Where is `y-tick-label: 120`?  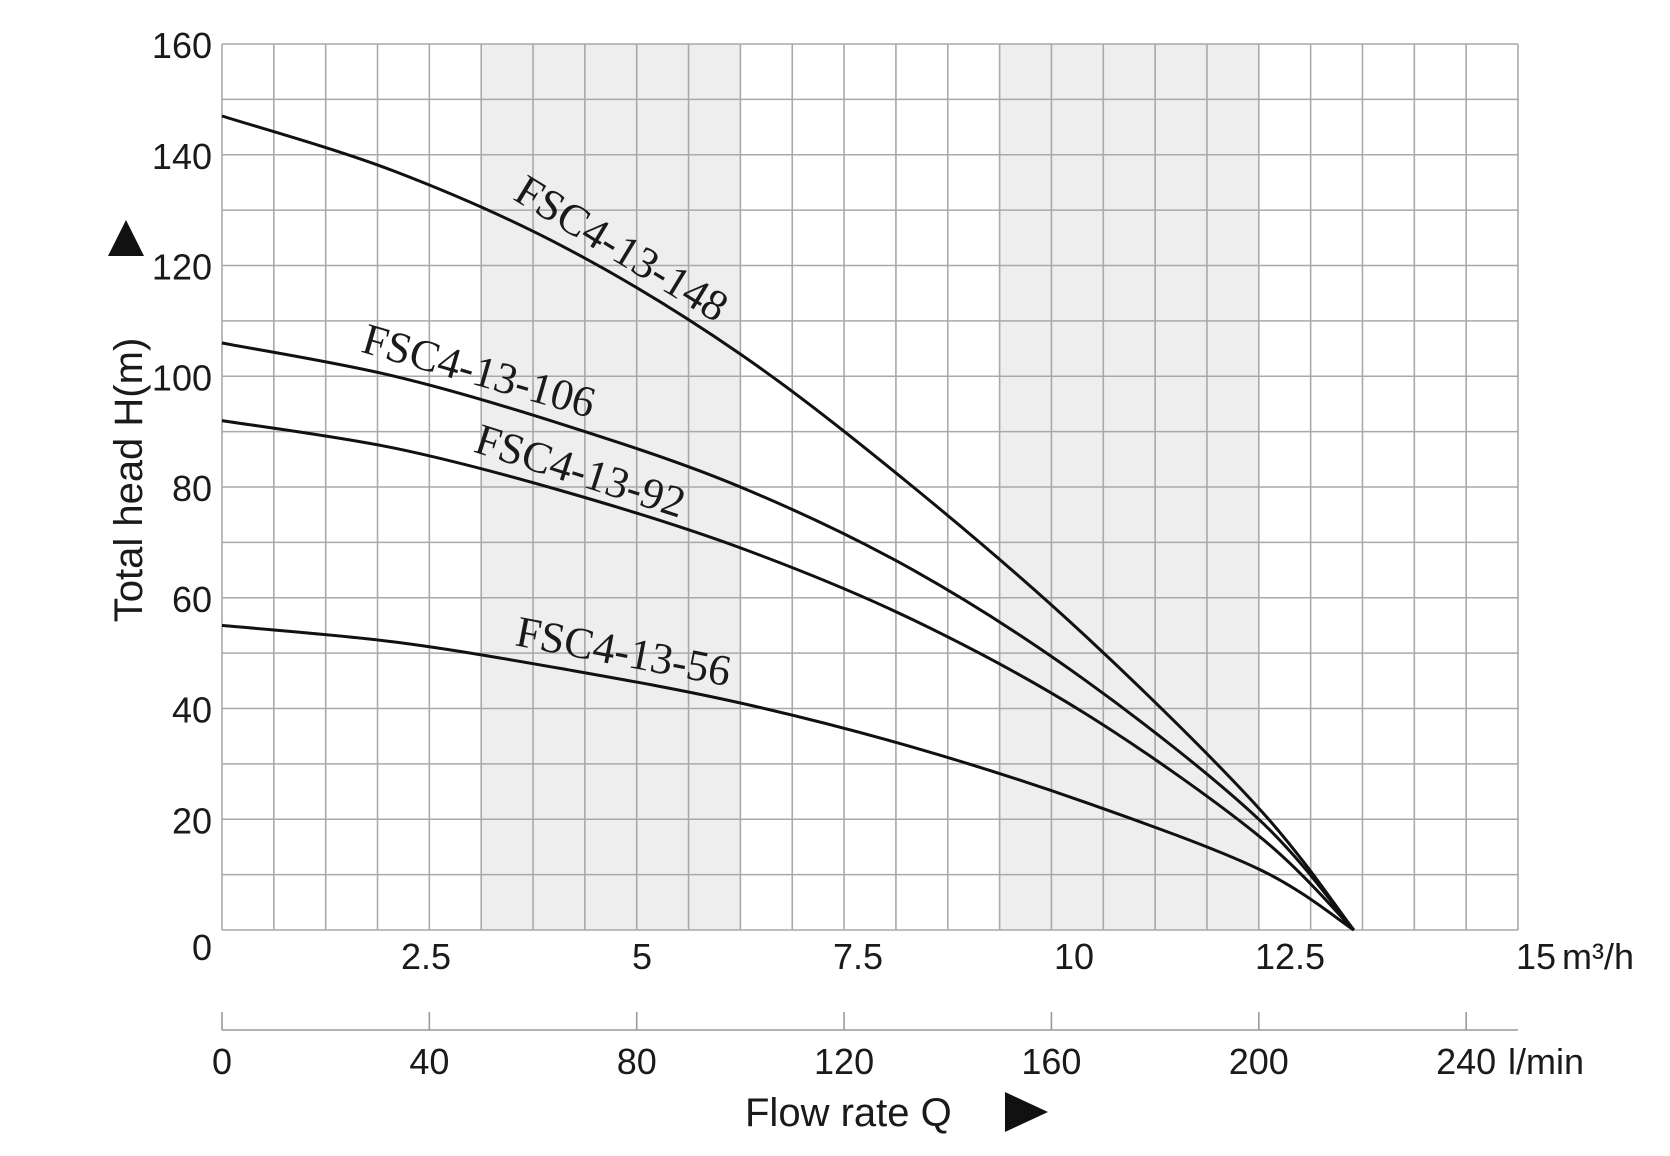
y-tick-label: 120 is located at coordinates (182, 267).